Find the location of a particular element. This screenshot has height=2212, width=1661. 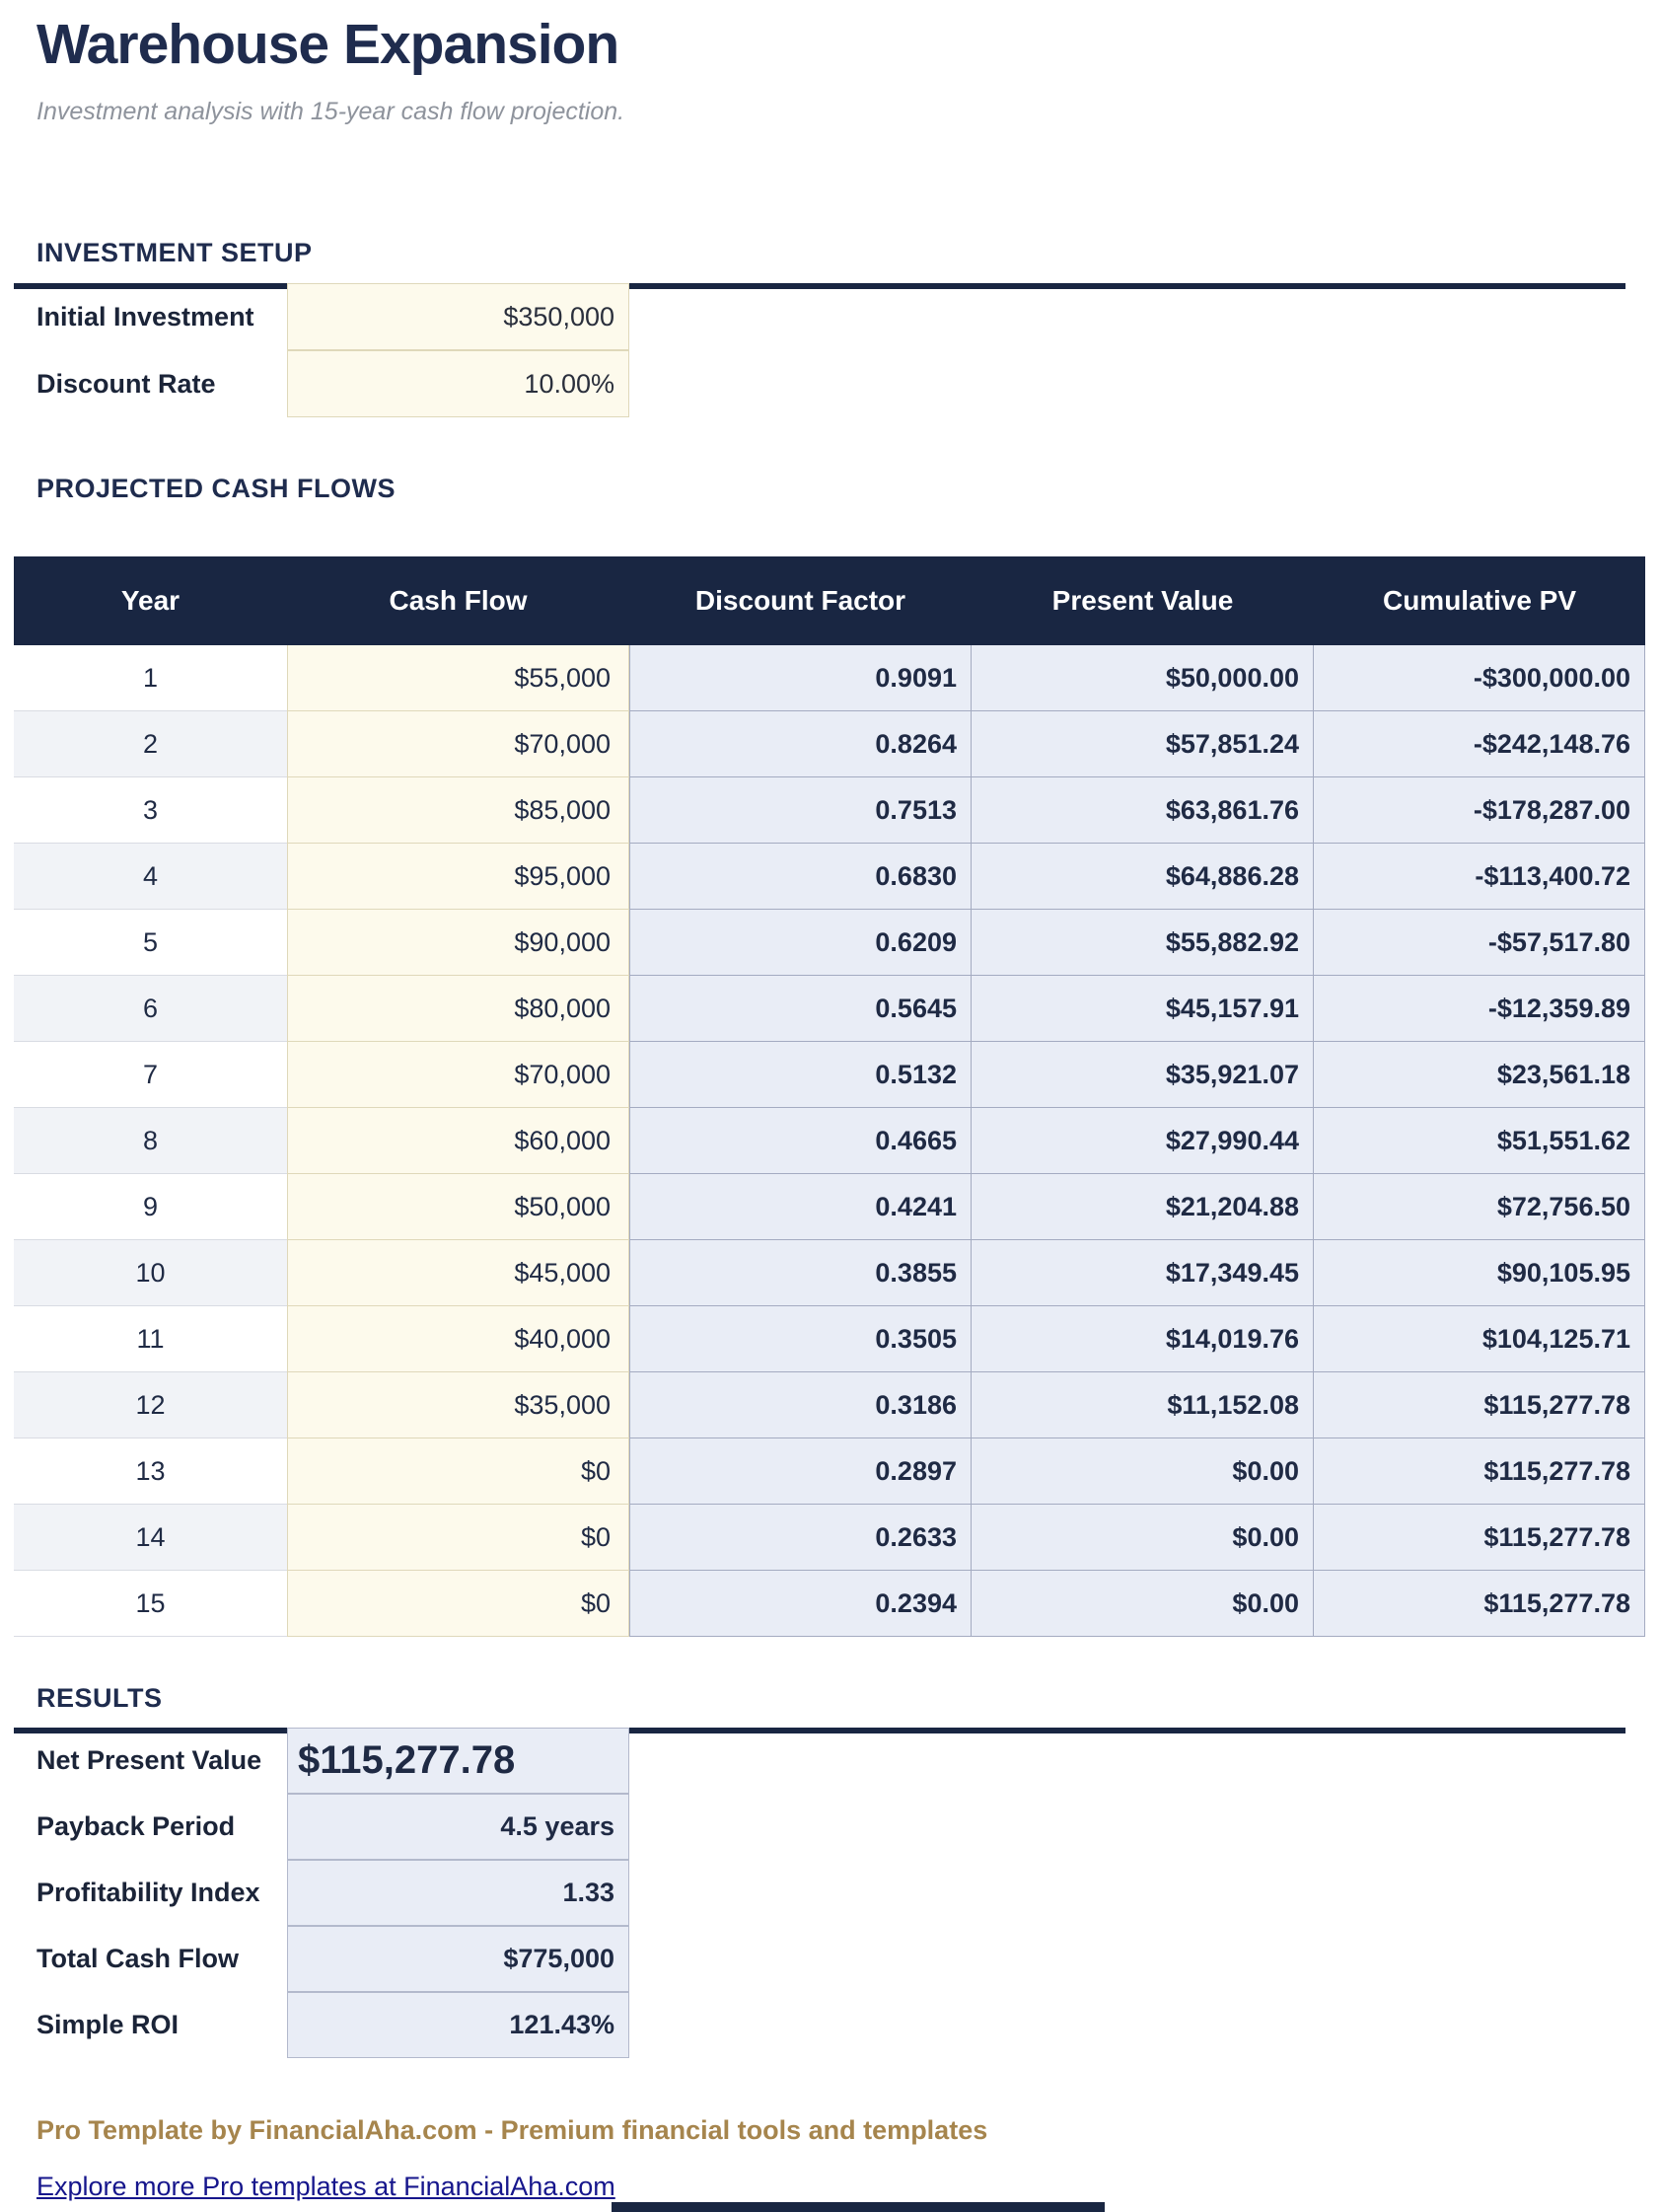

year-cell: 4 is located at coordinates (150, 877).